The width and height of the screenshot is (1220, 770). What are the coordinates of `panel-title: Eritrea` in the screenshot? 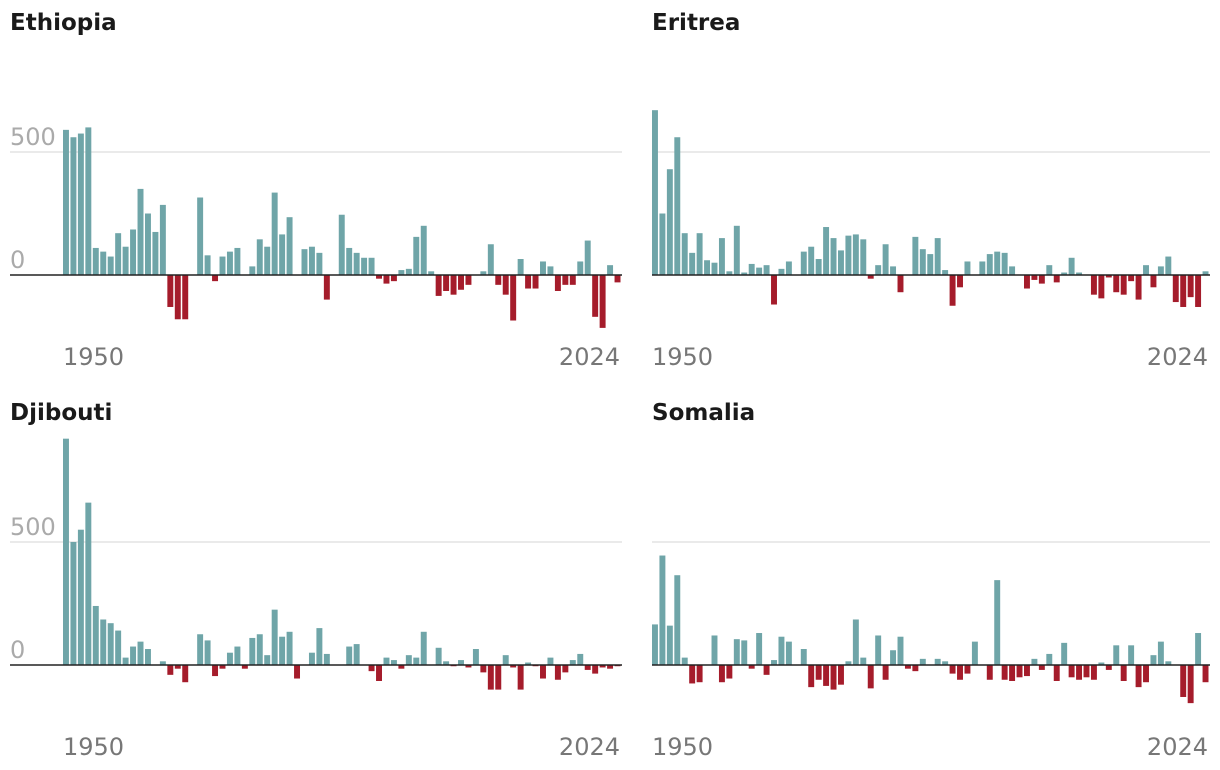 It's located at (696, 23).